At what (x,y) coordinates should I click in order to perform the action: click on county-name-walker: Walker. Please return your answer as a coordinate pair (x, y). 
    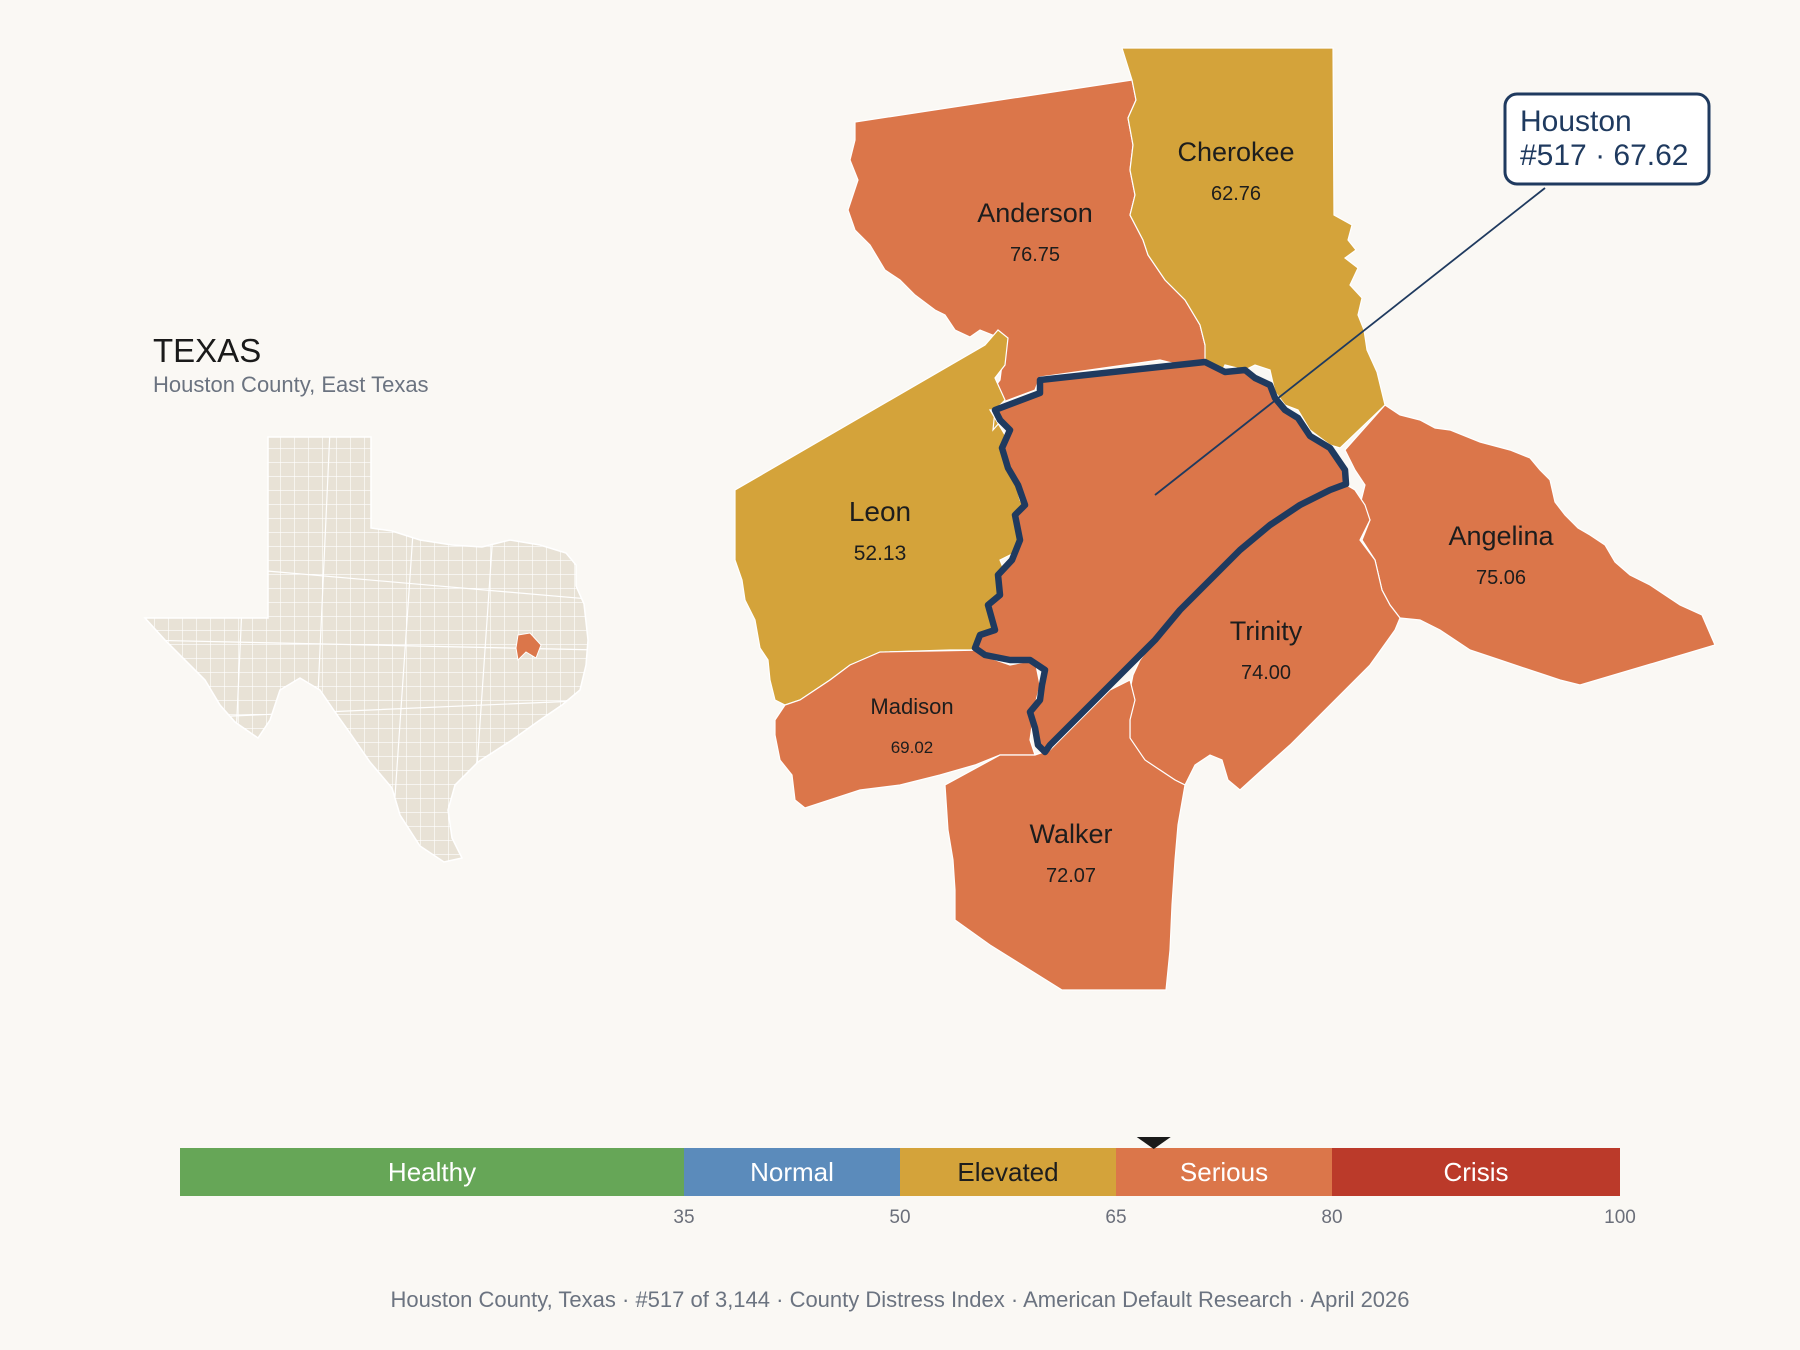
    Looking at the image, I should click on (1070, 834).